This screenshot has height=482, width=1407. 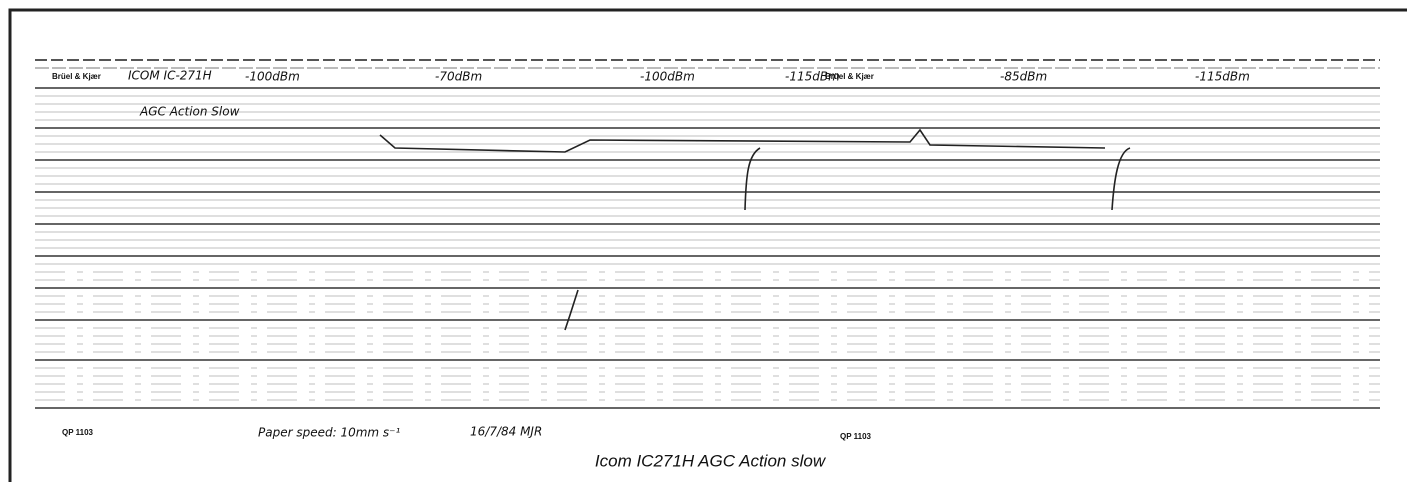 What do you see at coordinates (189, 112) in the screenshot?
I see `subtitle: AGC Action Slow` at bounding box center [189, 112].